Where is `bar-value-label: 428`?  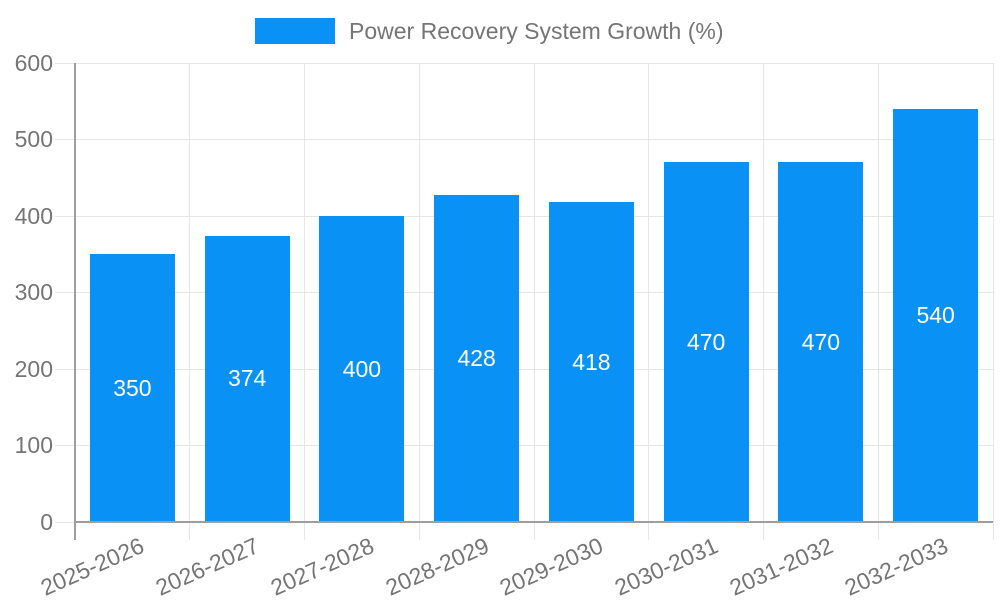 bar-value-label: 428 is located at coordinates (476, 357).